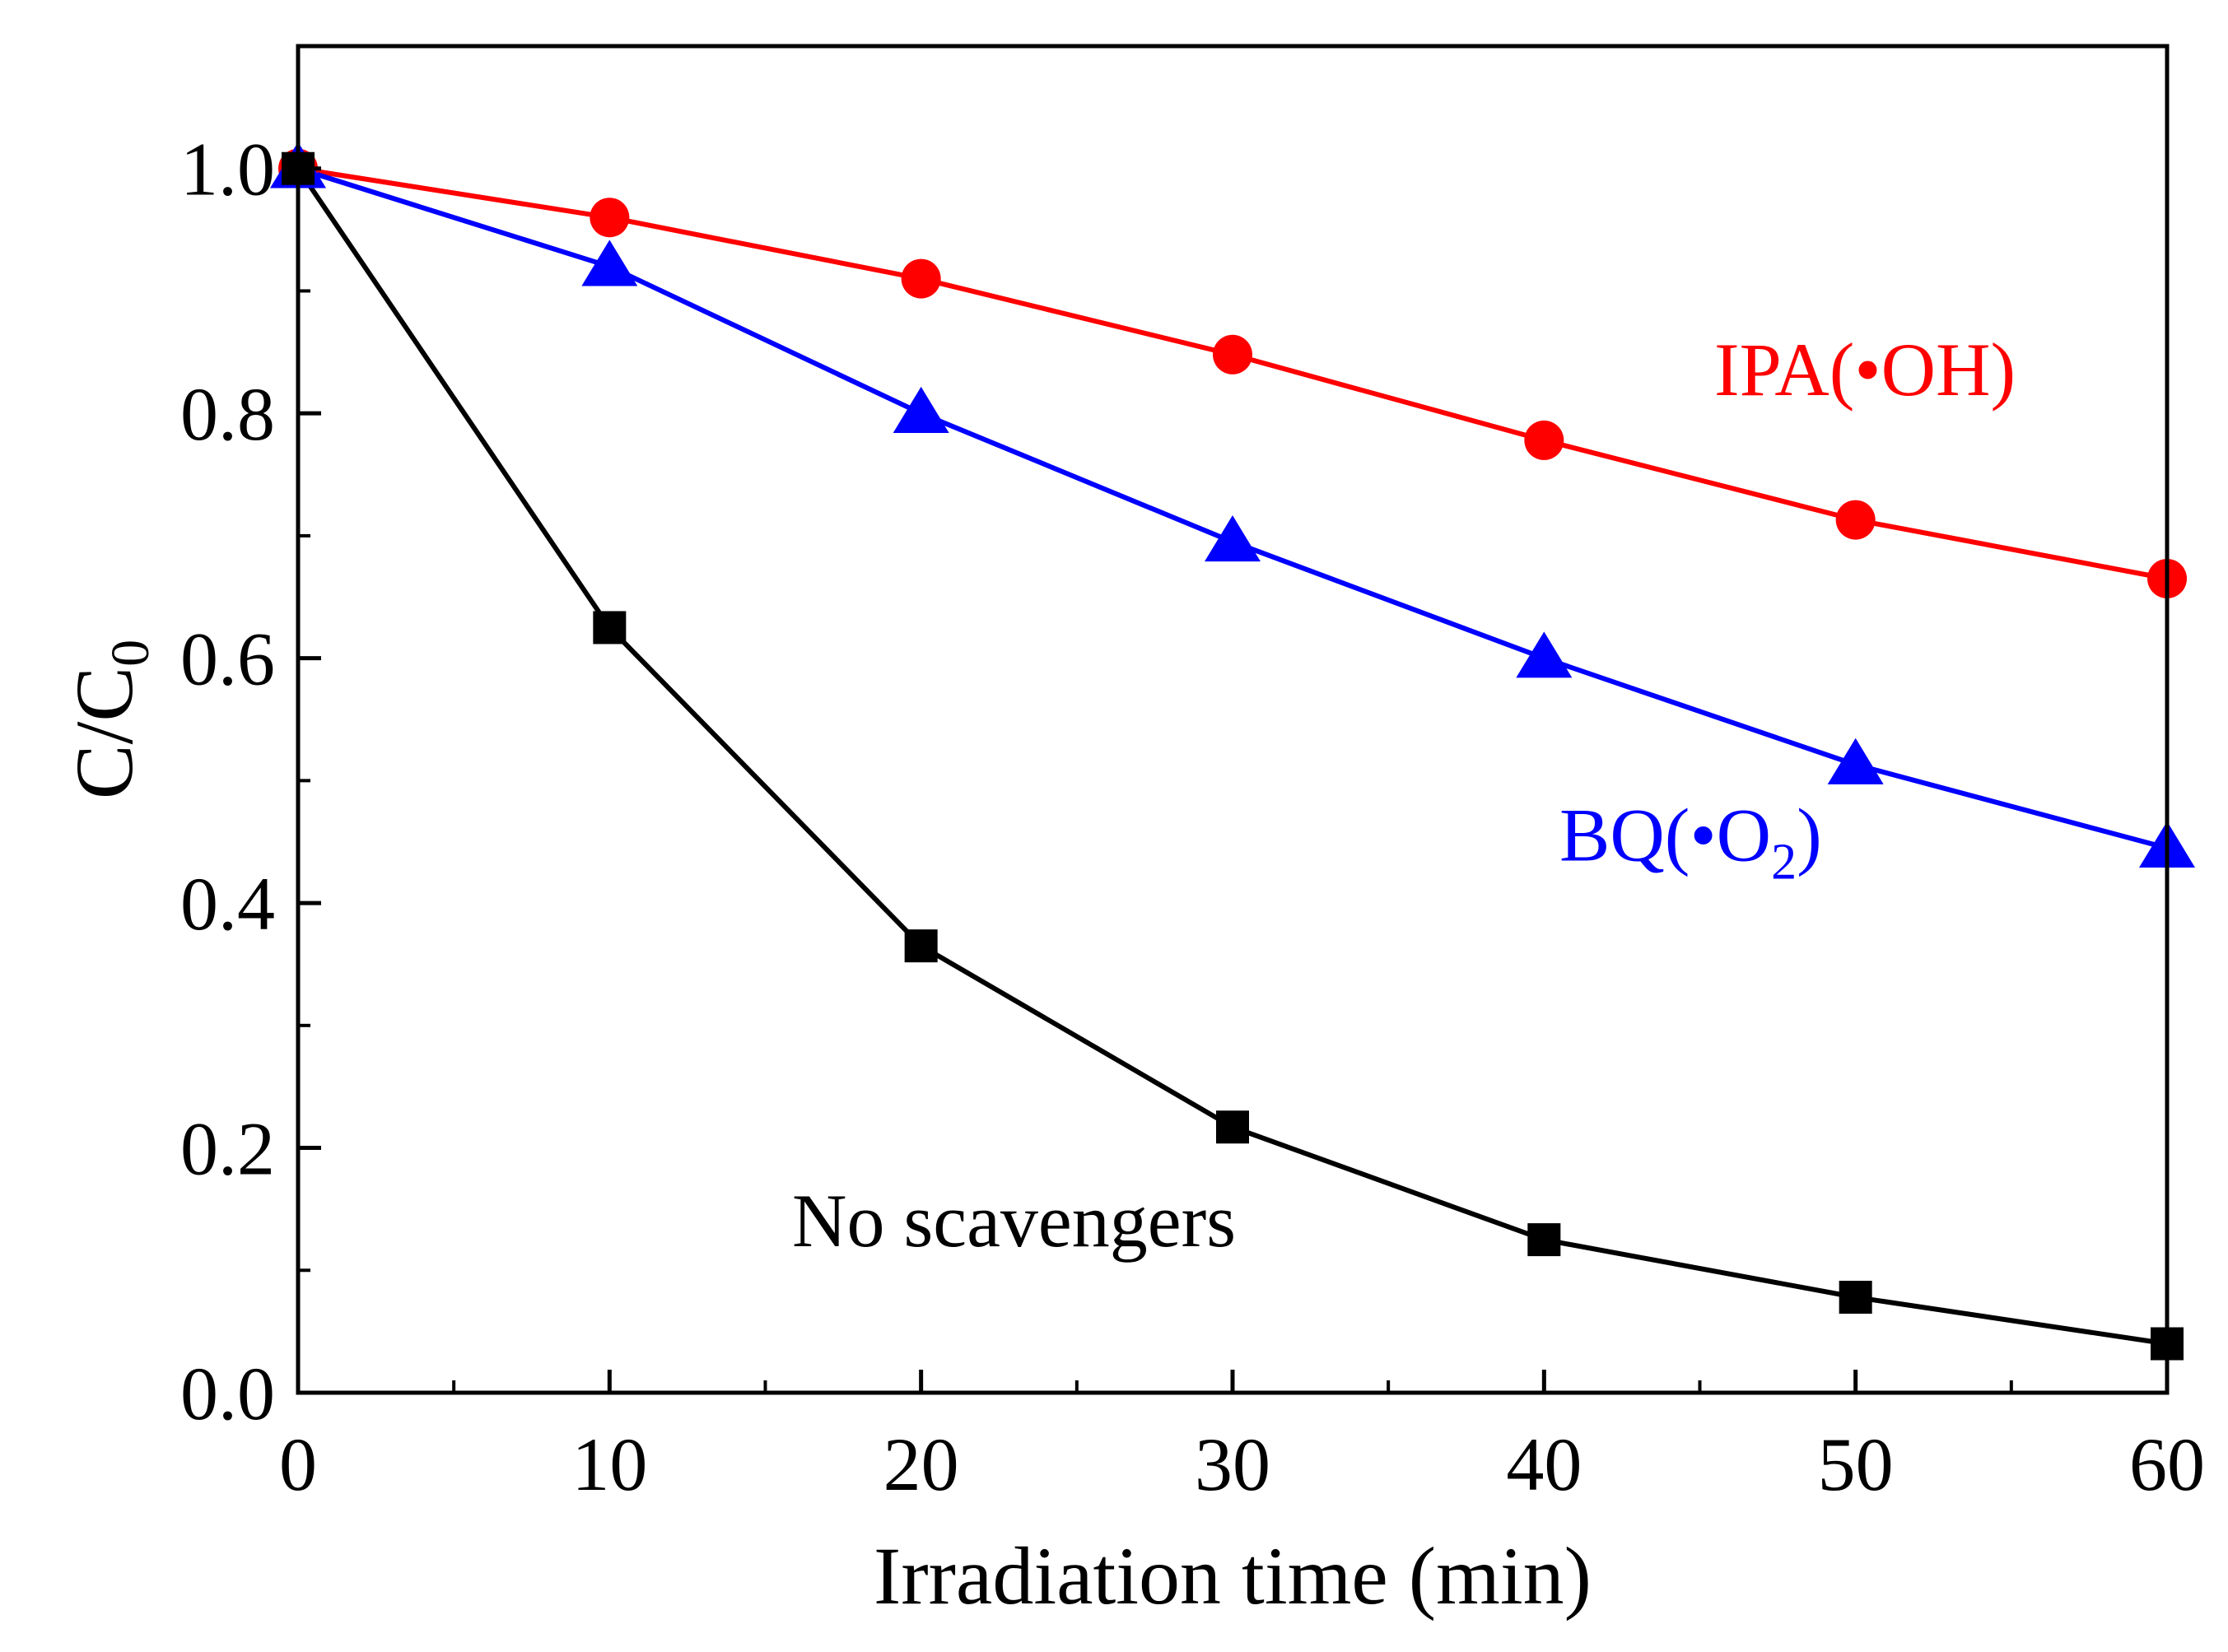 The height and width of the screenshot is (1652, 2228). What do you see at coordinates (1856, 1464) in the screenshot?
I see `x-tick-label: 50` at bounding box center [1856, 1464].